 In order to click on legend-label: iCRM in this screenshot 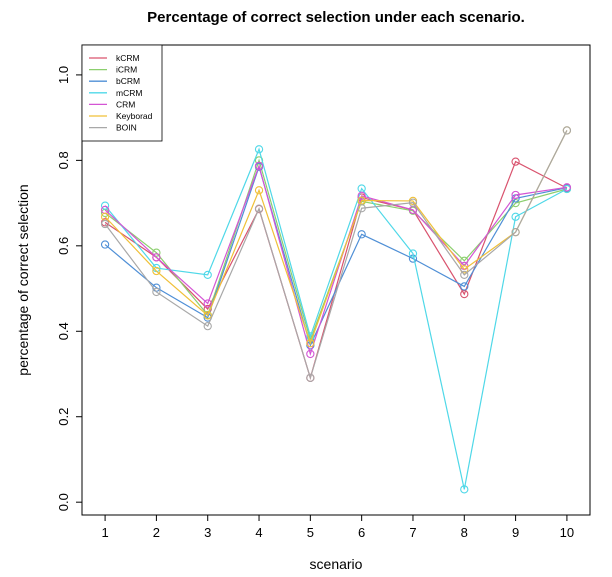, I will do `click(126, 70)`.